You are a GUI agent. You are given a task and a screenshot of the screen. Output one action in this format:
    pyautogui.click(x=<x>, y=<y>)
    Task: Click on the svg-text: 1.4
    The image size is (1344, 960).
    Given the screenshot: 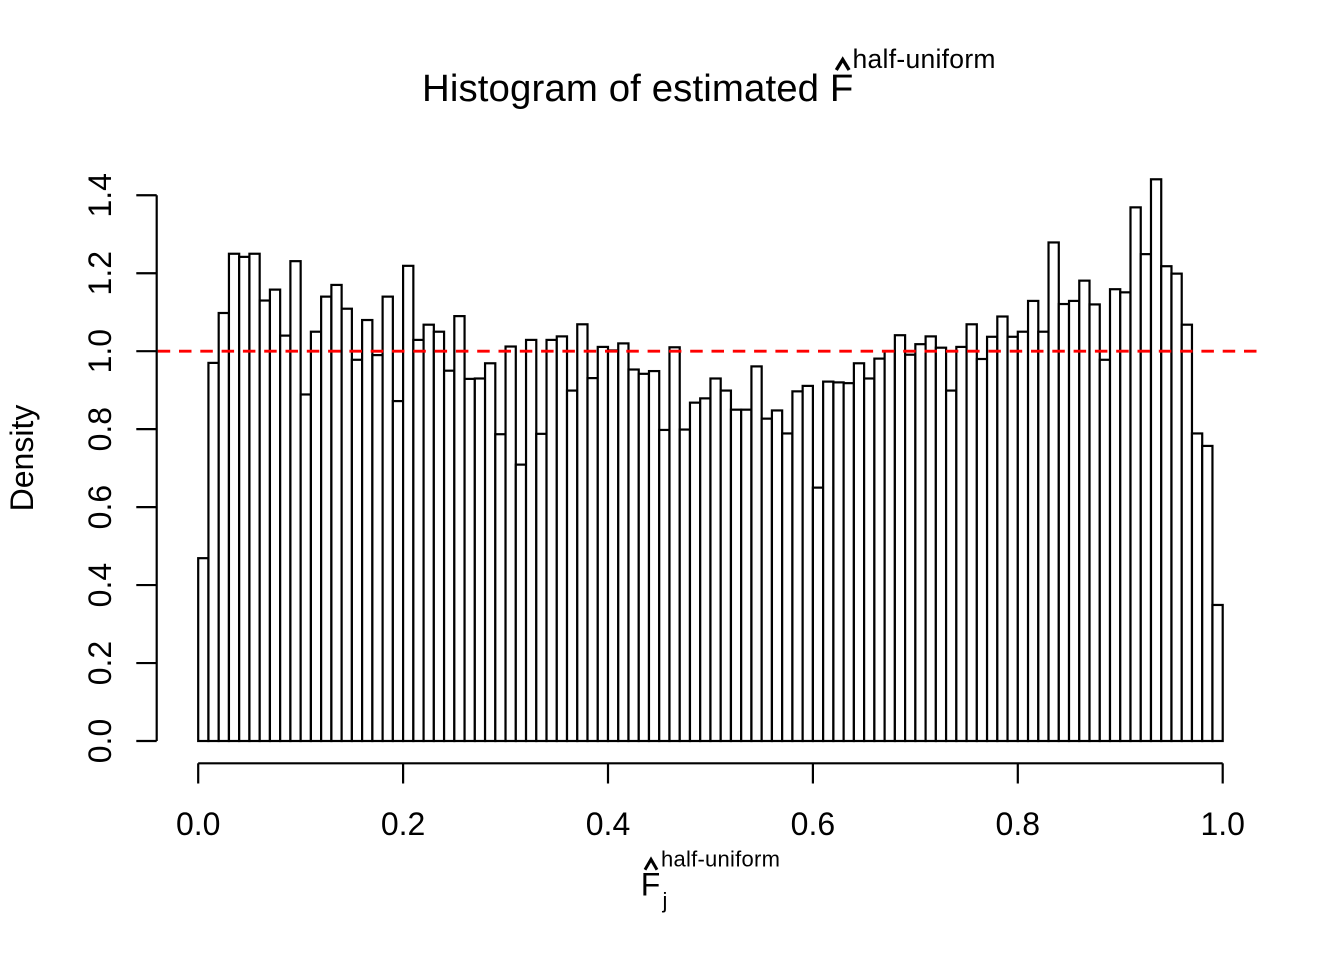 What is the action you would take?
    pyautogui.click(x=100, y=195)
    